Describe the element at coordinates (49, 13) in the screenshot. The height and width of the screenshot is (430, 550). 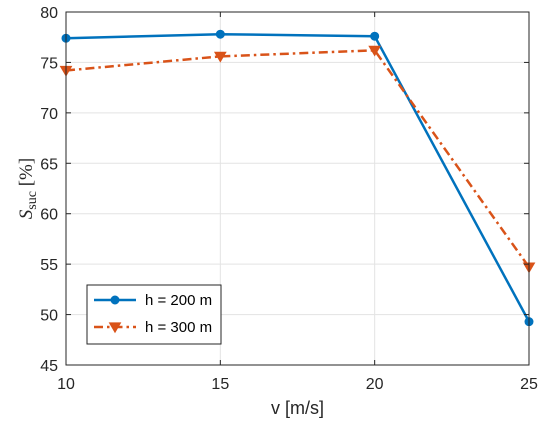
I see `y-tick-label: 80` at that location.